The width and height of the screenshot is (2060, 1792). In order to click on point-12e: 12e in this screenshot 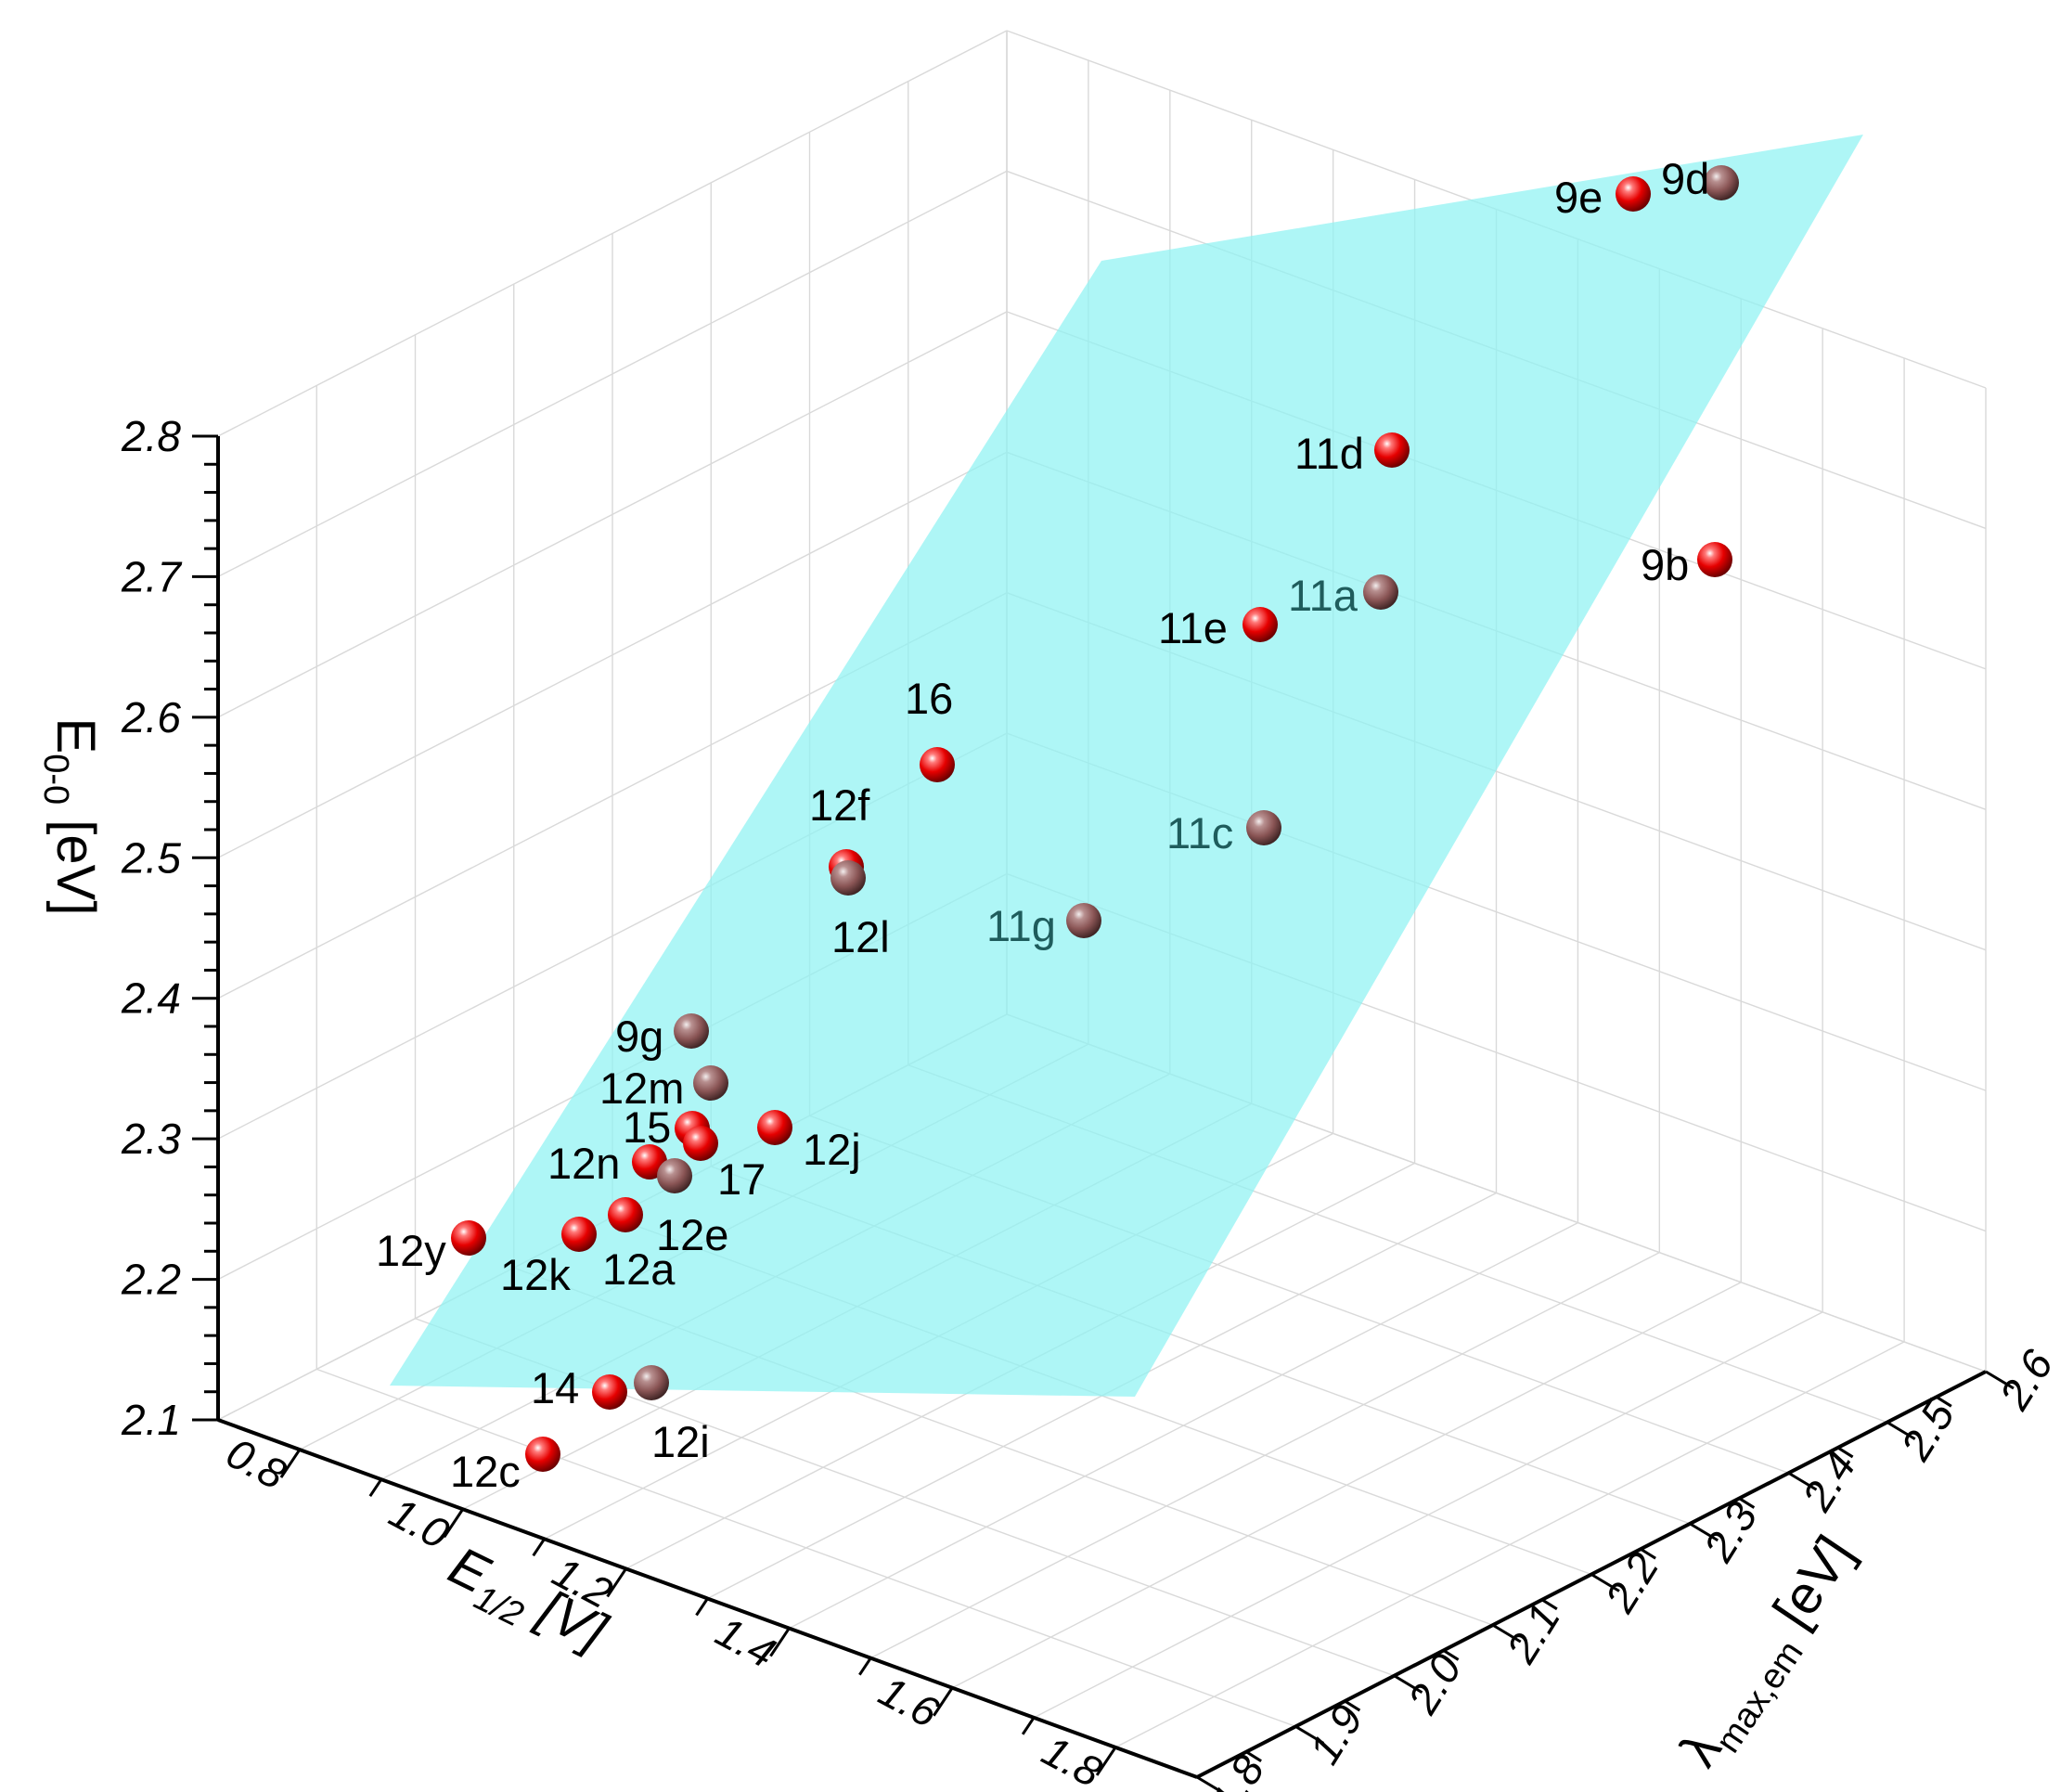, I will do `click(692, 1208)`.